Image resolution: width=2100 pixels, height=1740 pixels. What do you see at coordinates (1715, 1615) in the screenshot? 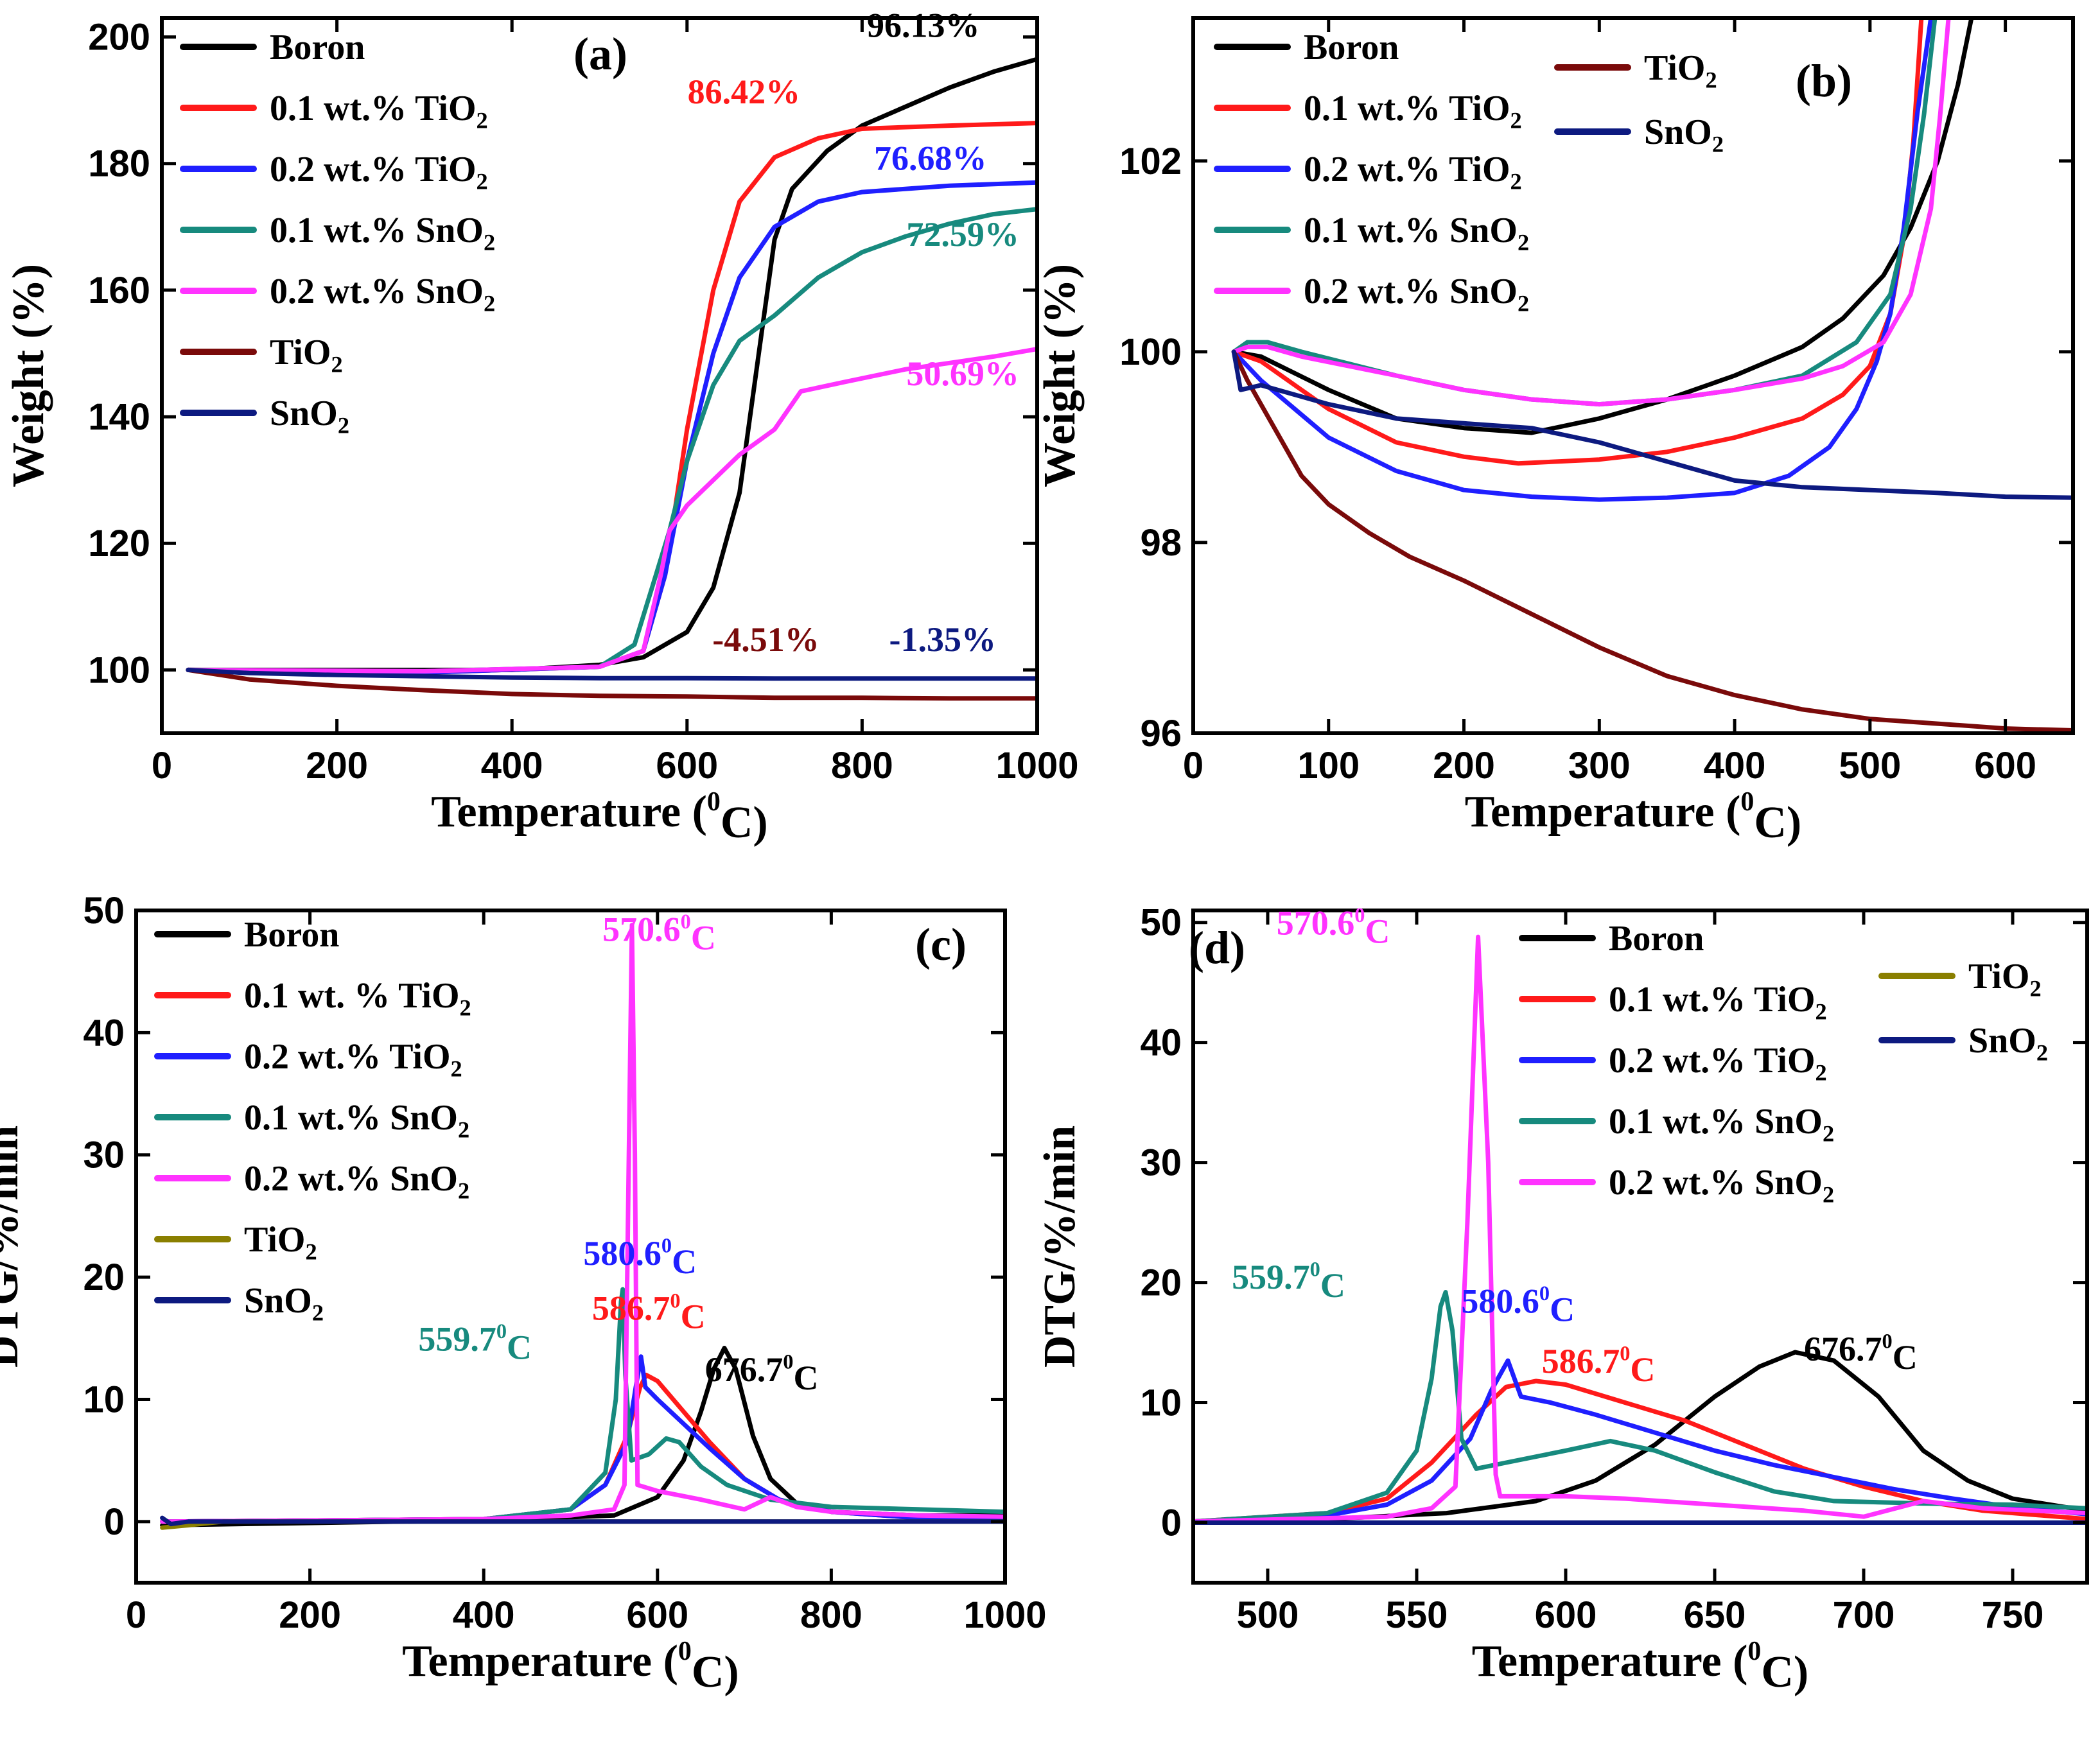
I see `x-tick-label: 650` at bounding box center [1715, 1615].